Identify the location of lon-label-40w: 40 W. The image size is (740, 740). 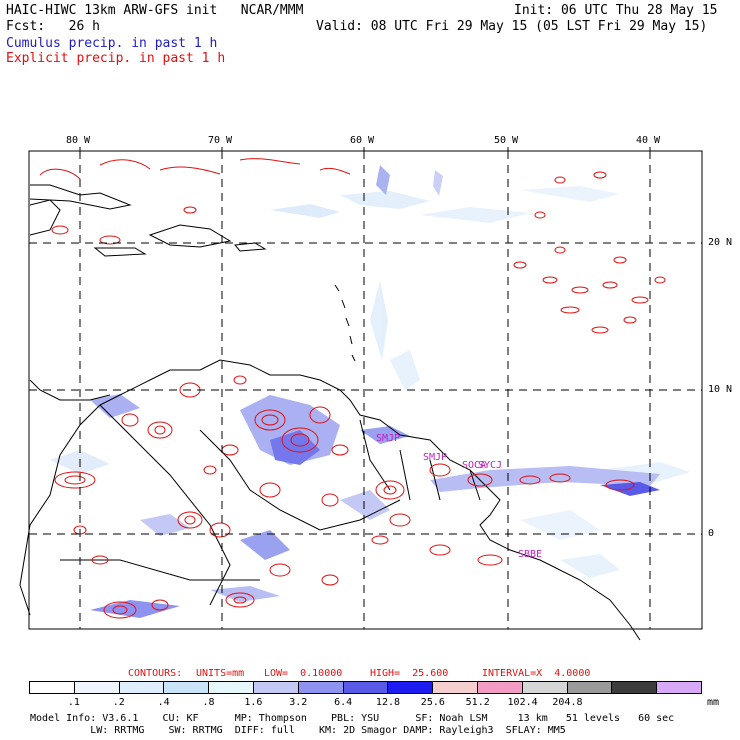
(648, 140).